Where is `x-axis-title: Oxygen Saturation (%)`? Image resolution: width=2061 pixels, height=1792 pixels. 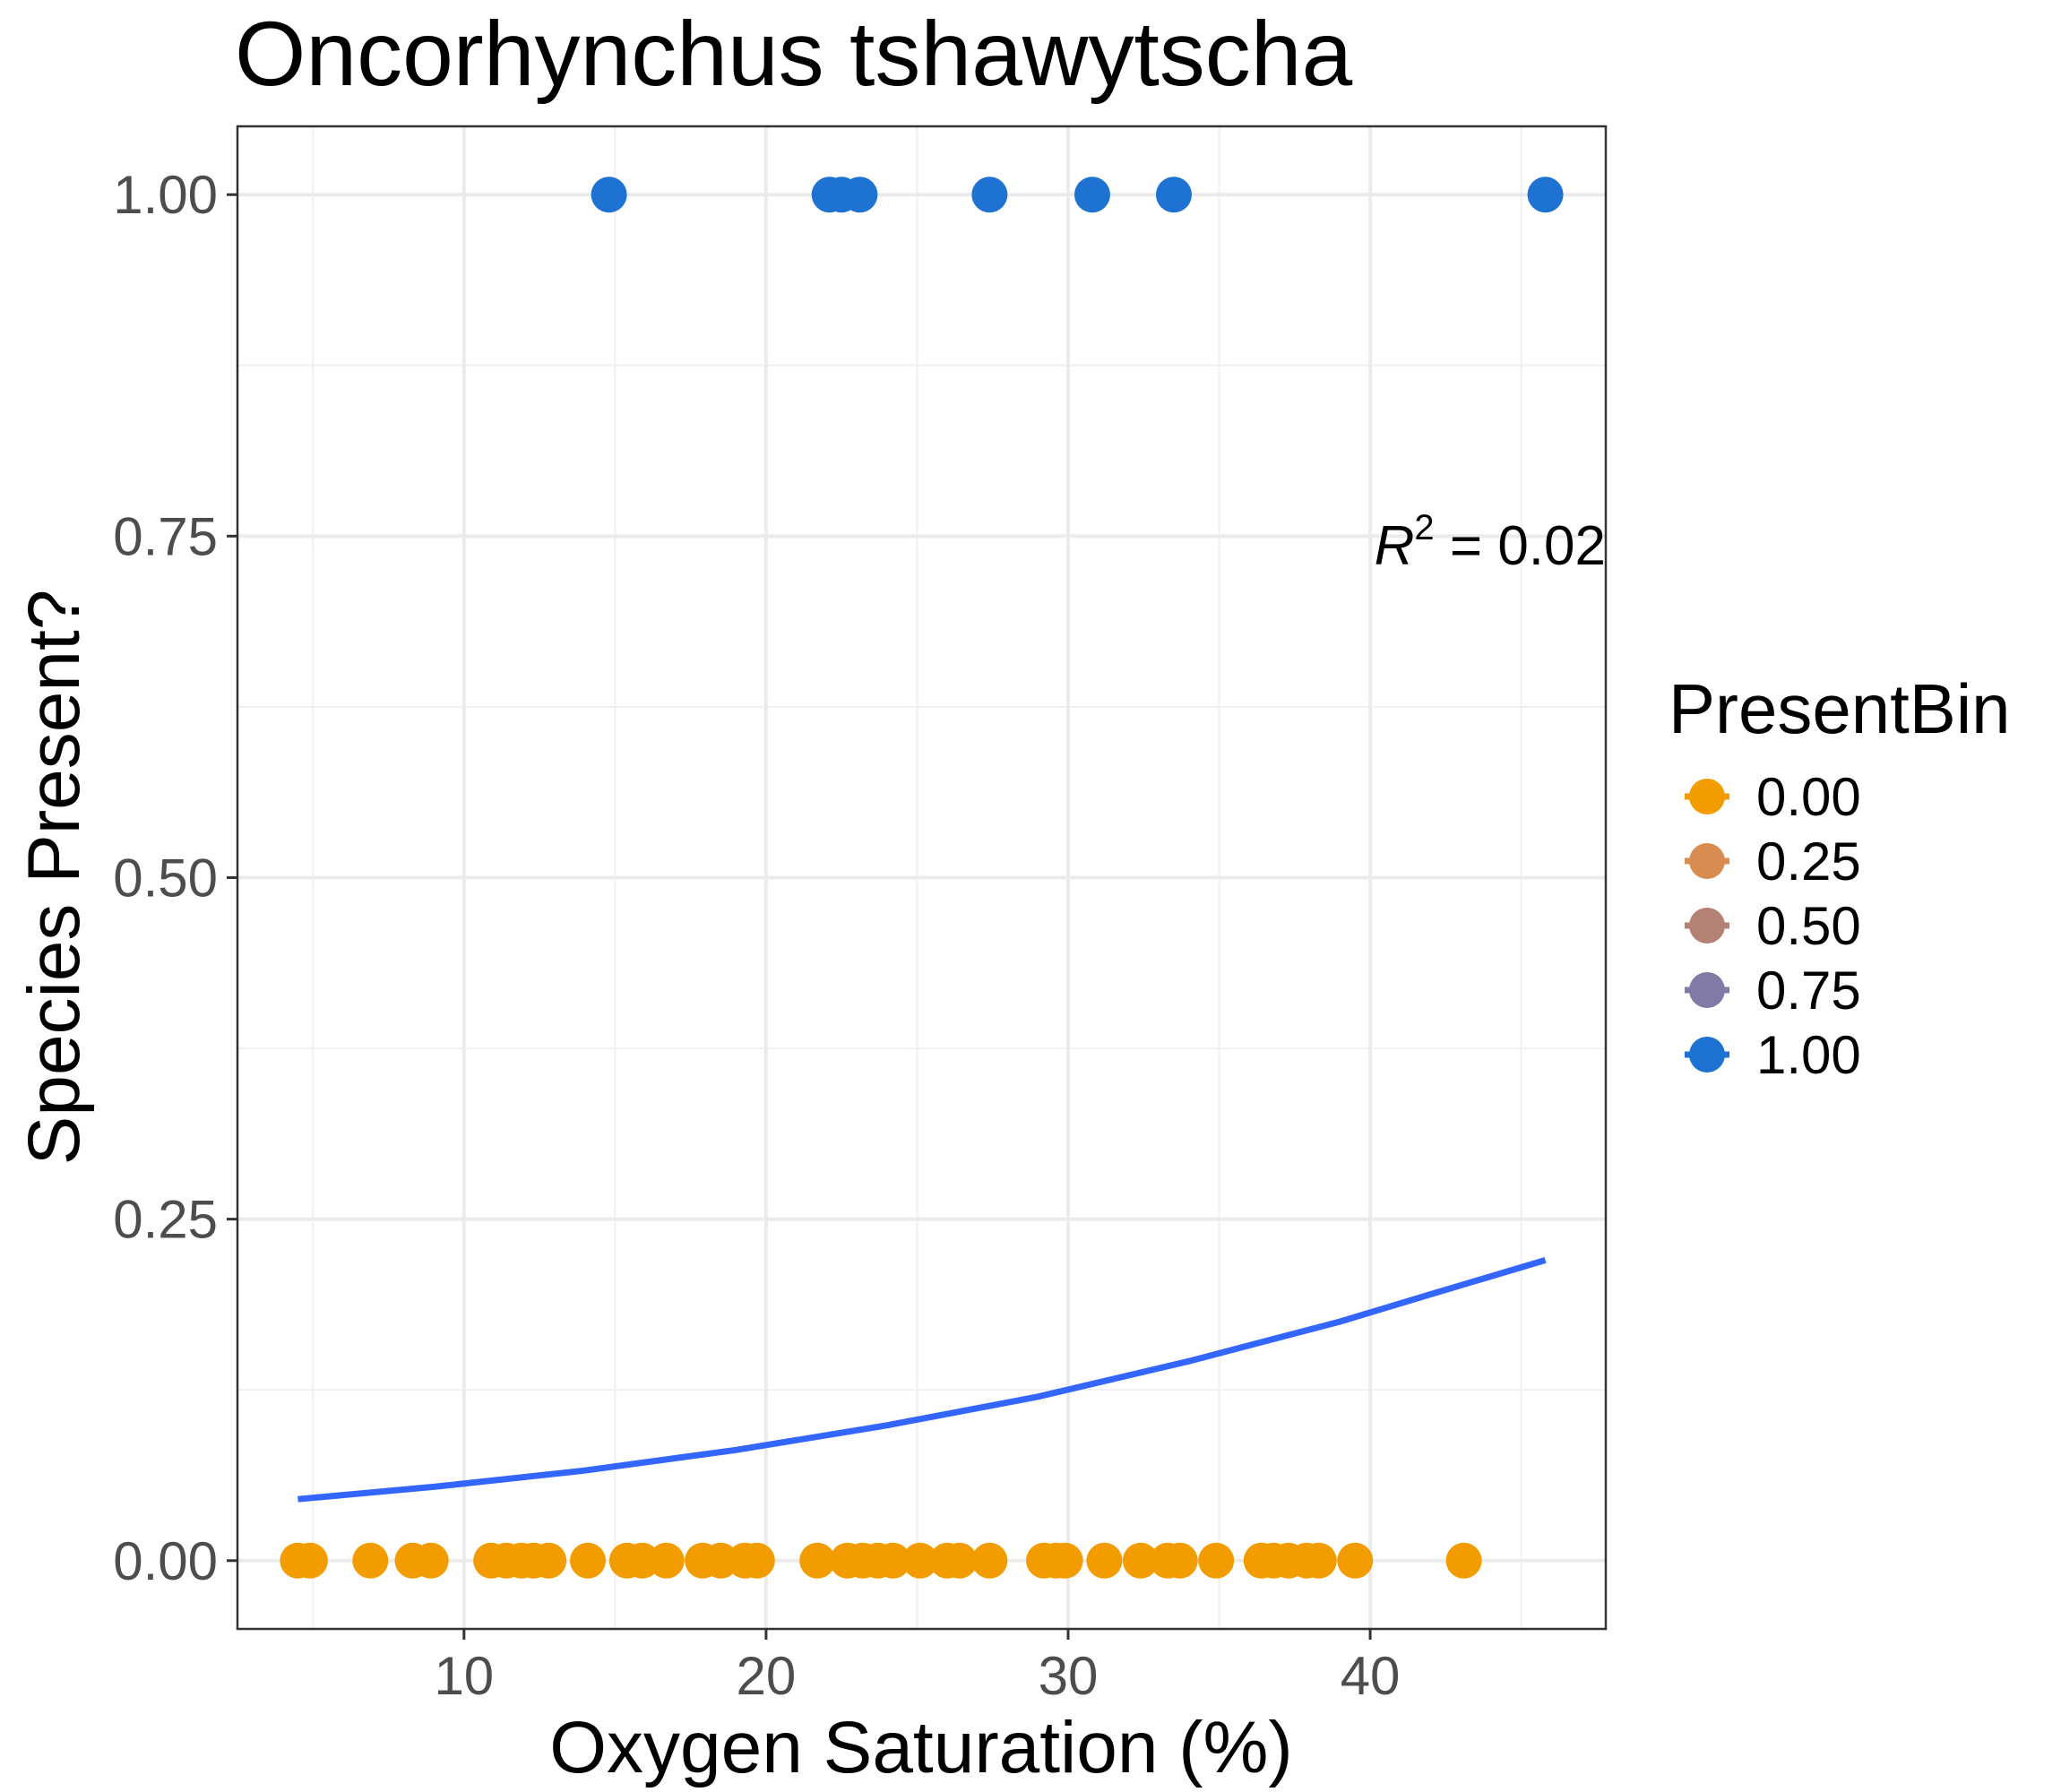
x-axis-title: Oxygen Saturation (%) is located at coordinates (921, 1748).